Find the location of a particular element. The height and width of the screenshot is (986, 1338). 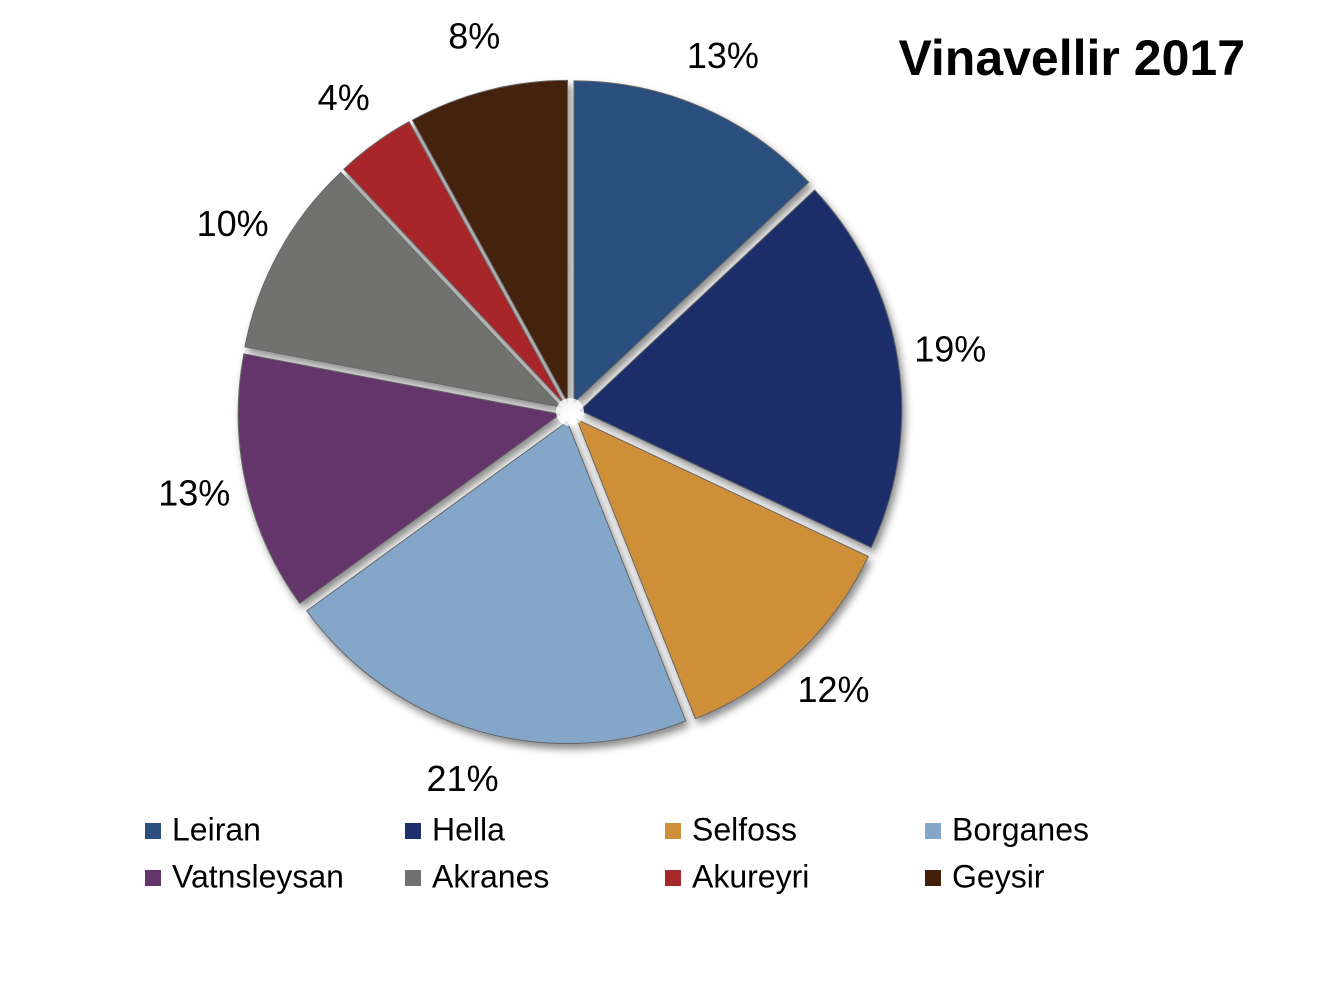

legend-label: Vatnsleysan is located at coordinates (258, 876).